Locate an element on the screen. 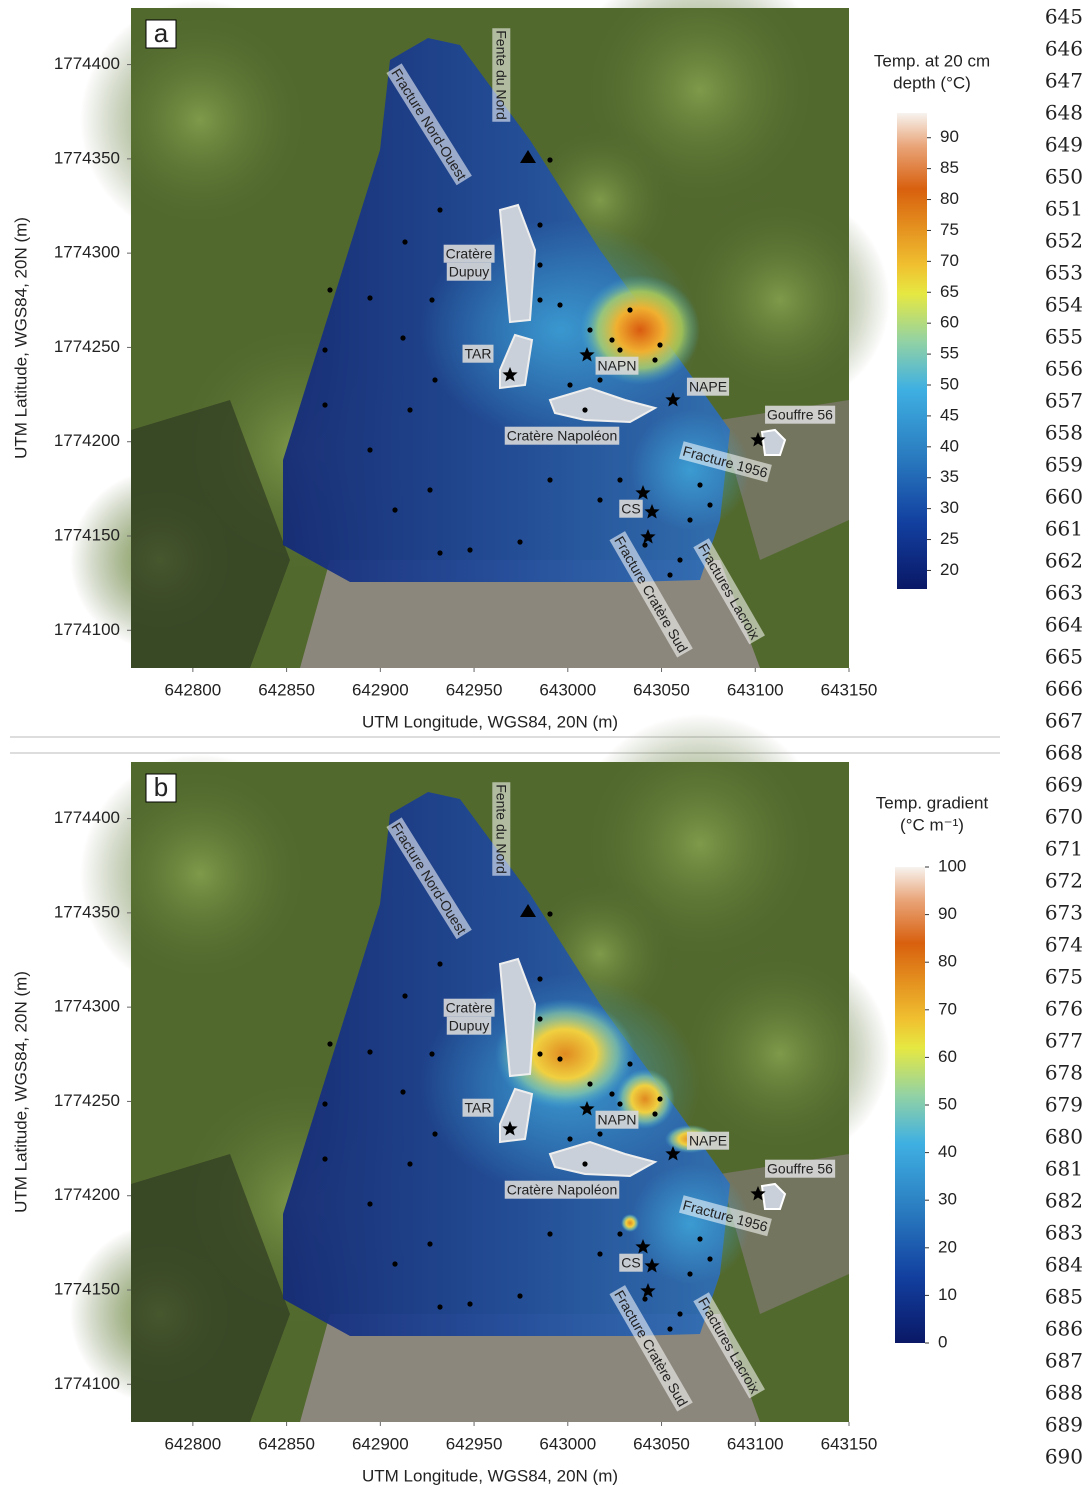  colorbar is located at coordinates (912, 351).